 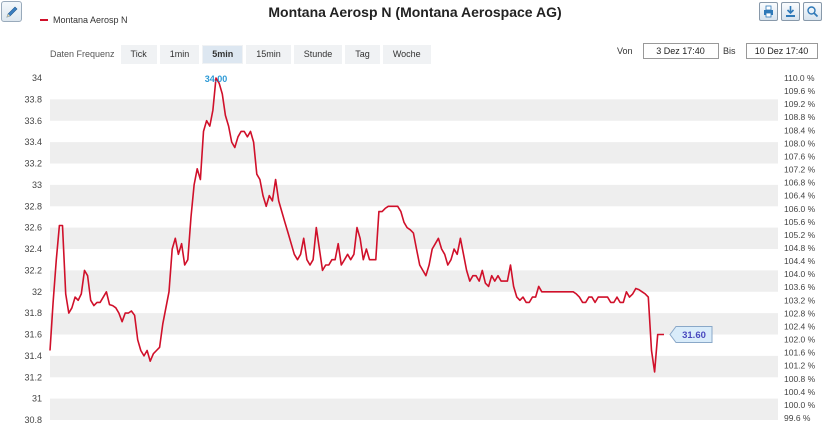 What do you see at coordinates (362, 54) in the screenshot?
I see `frequency-option-tag: Tag` at bounding box center [362, 54].